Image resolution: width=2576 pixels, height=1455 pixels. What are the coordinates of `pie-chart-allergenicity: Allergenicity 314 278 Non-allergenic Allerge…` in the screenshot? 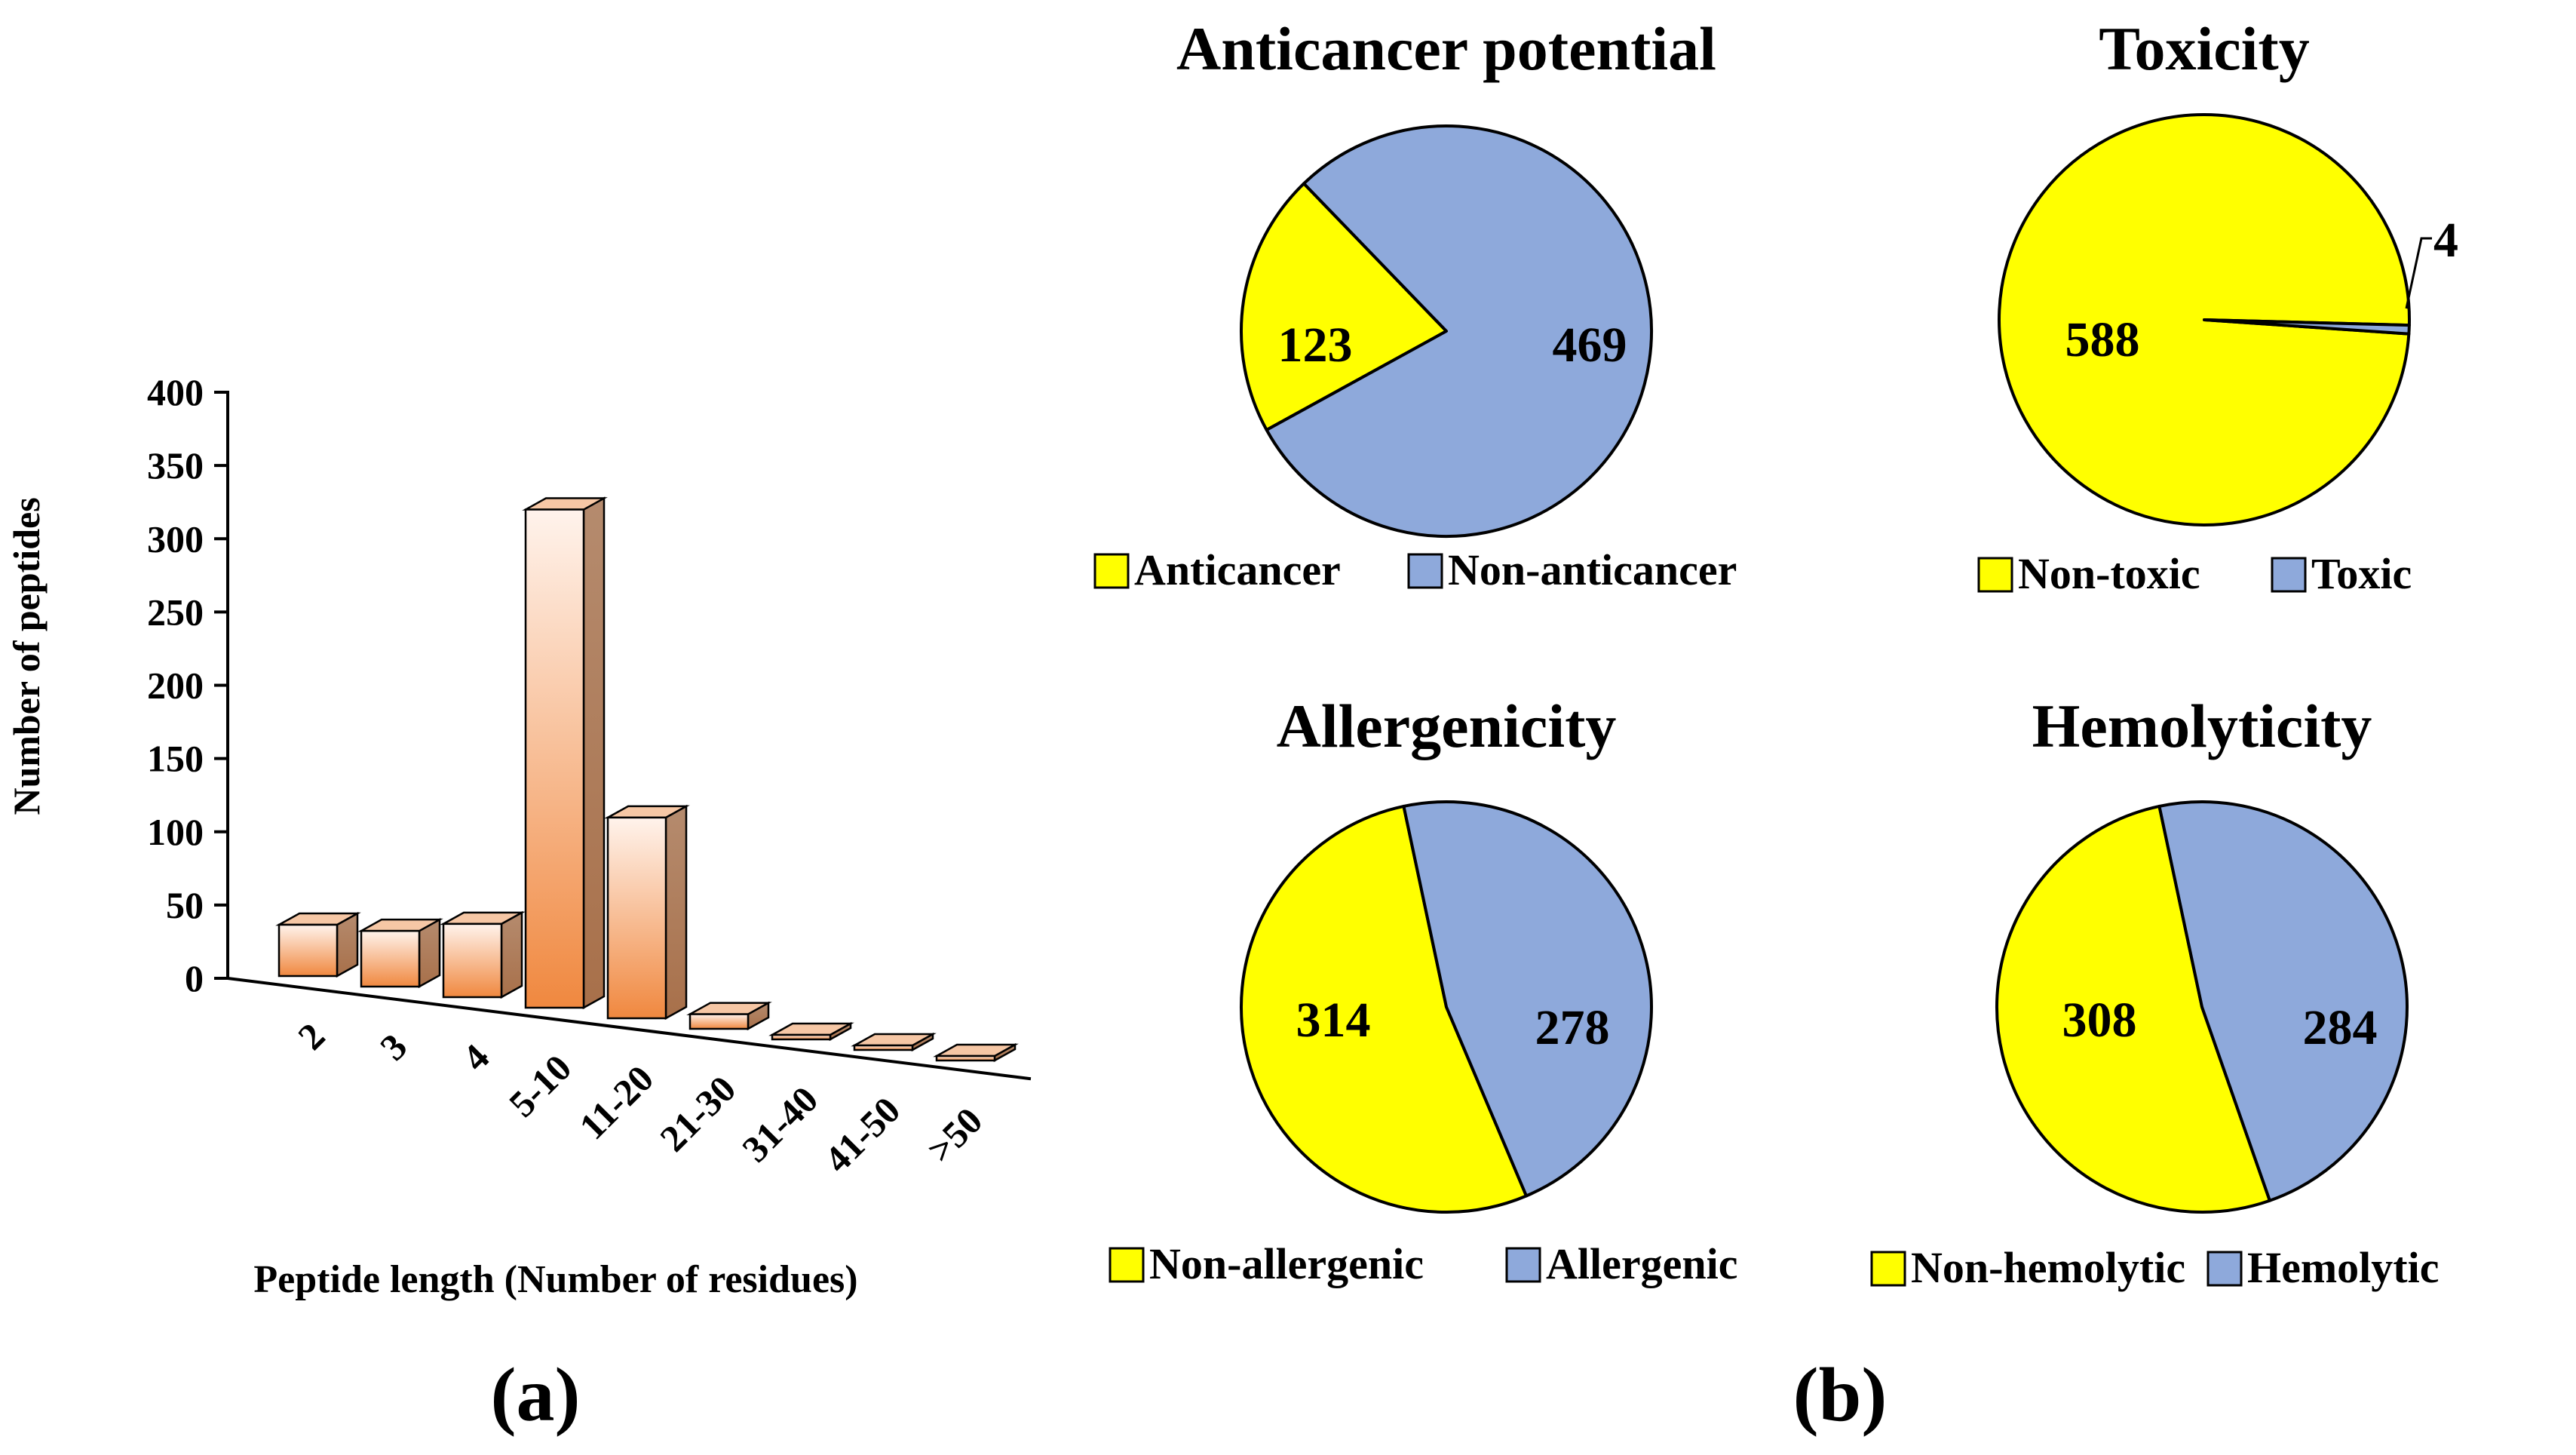 It's located at (1423, 990).